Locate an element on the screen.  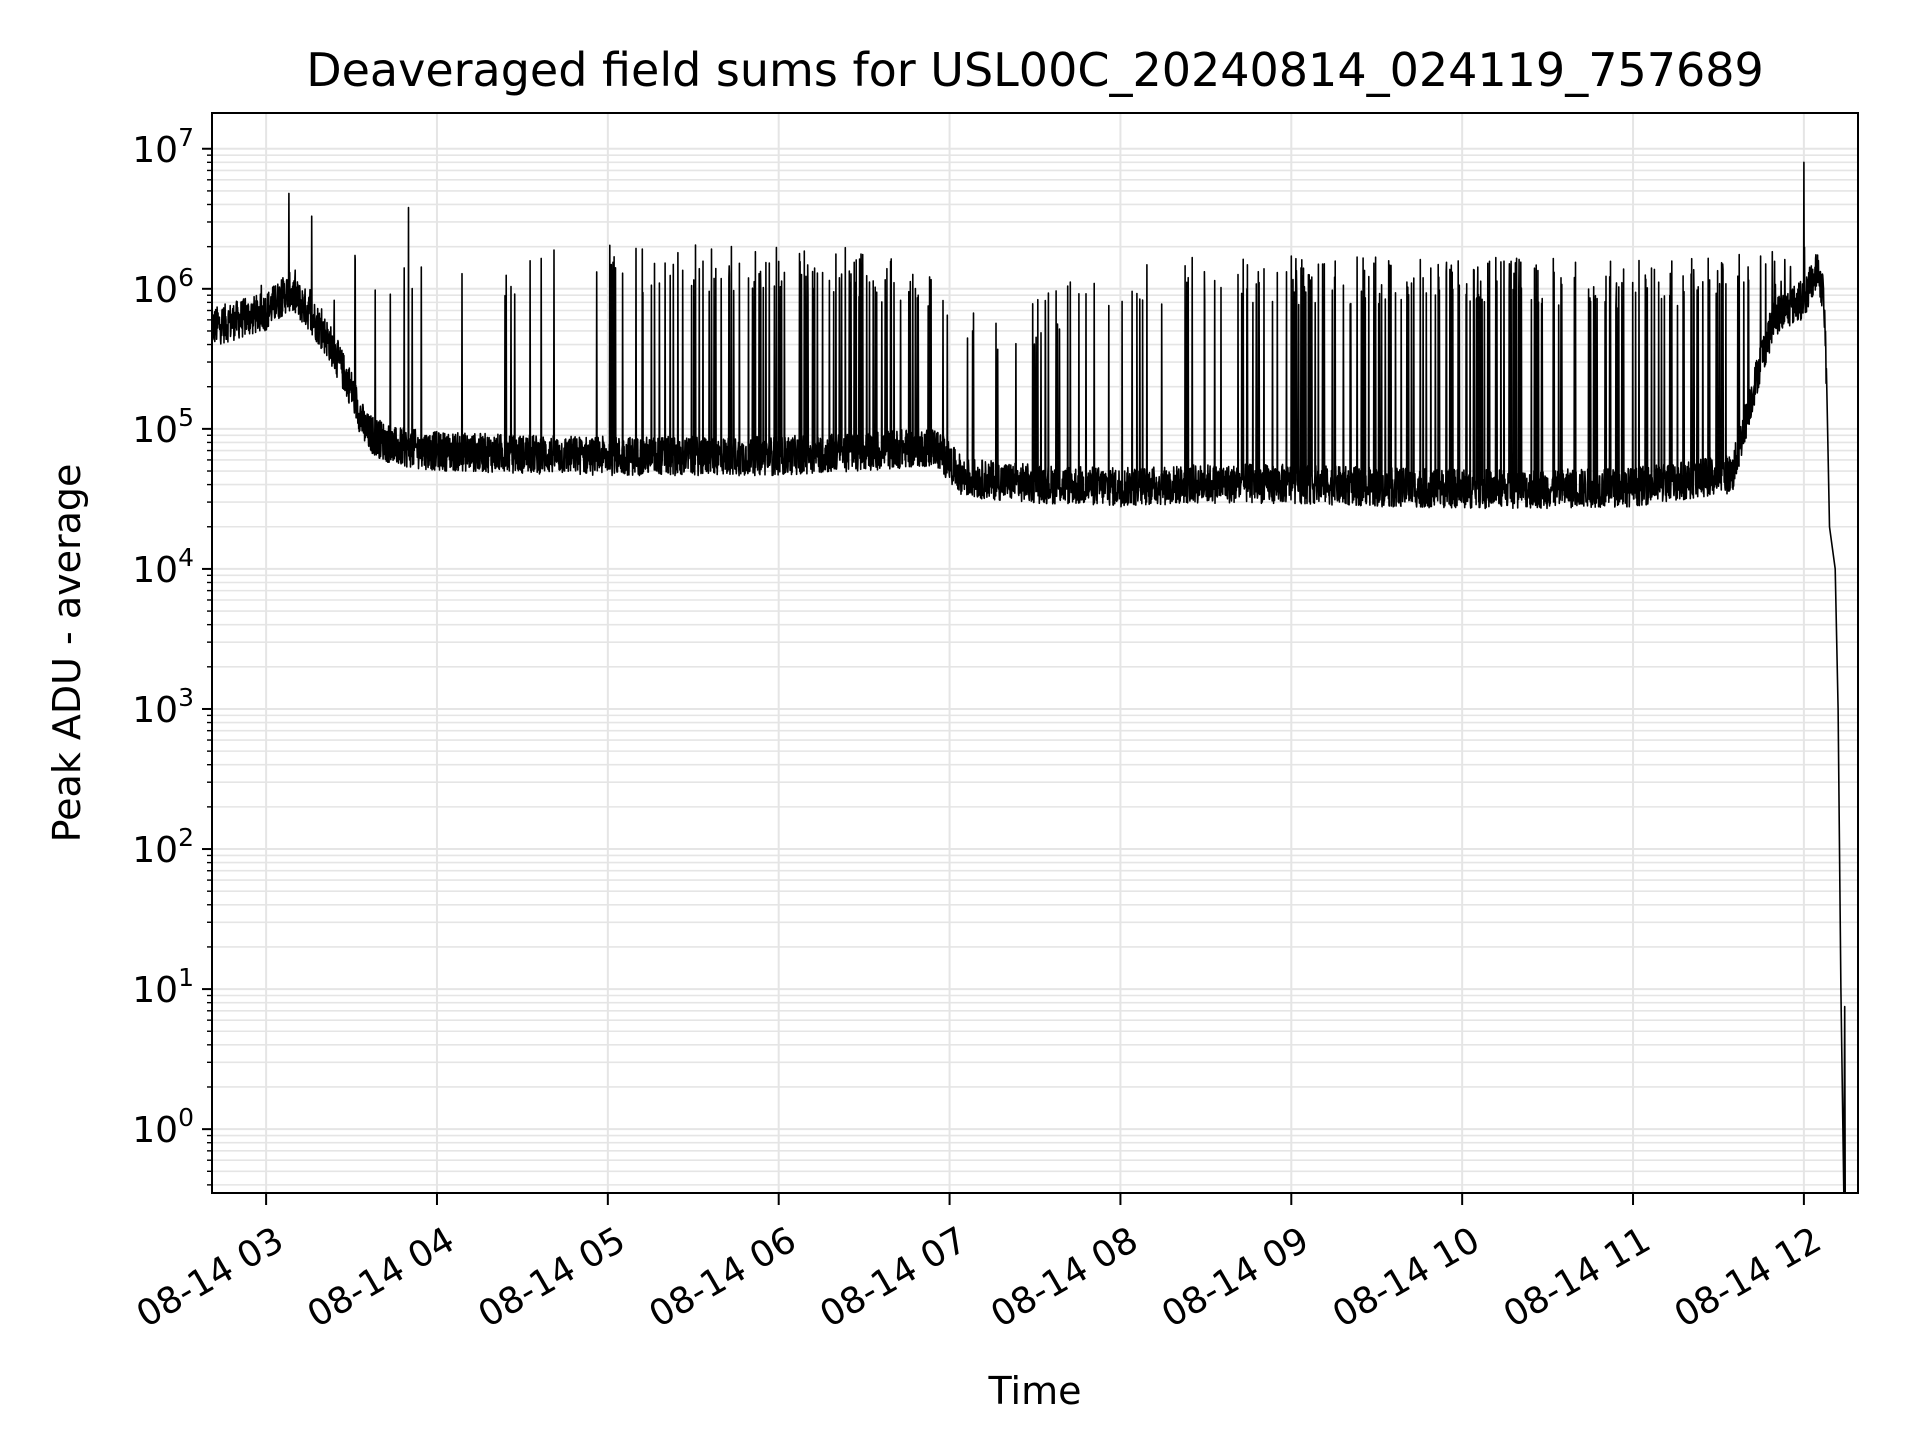
y-axis-label: Peak ADU - average is located at coordinates (67, 653).